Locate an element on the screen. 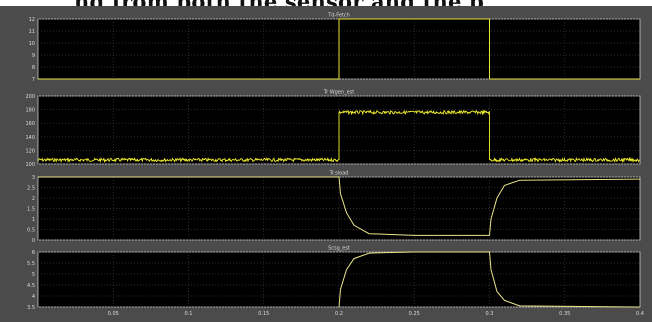 The image size is (652, 322). y-tick-label: 4 is located at coordinates (33, 297).